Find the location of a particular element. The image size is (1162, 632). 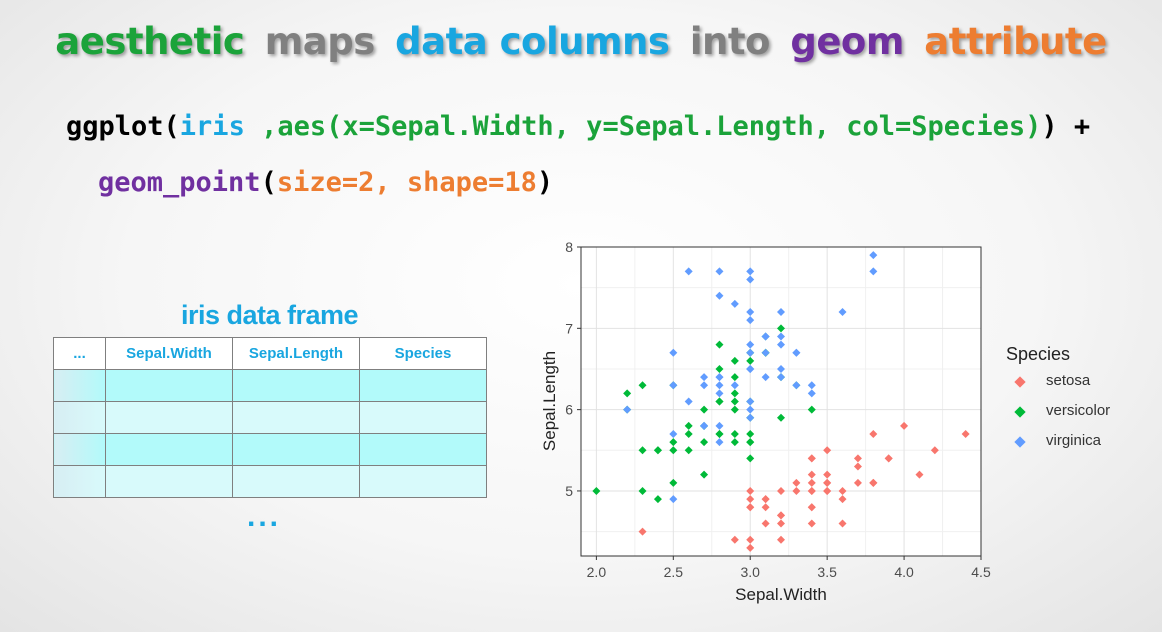

legend-label: setosa is located at coordinates (1068, 380).